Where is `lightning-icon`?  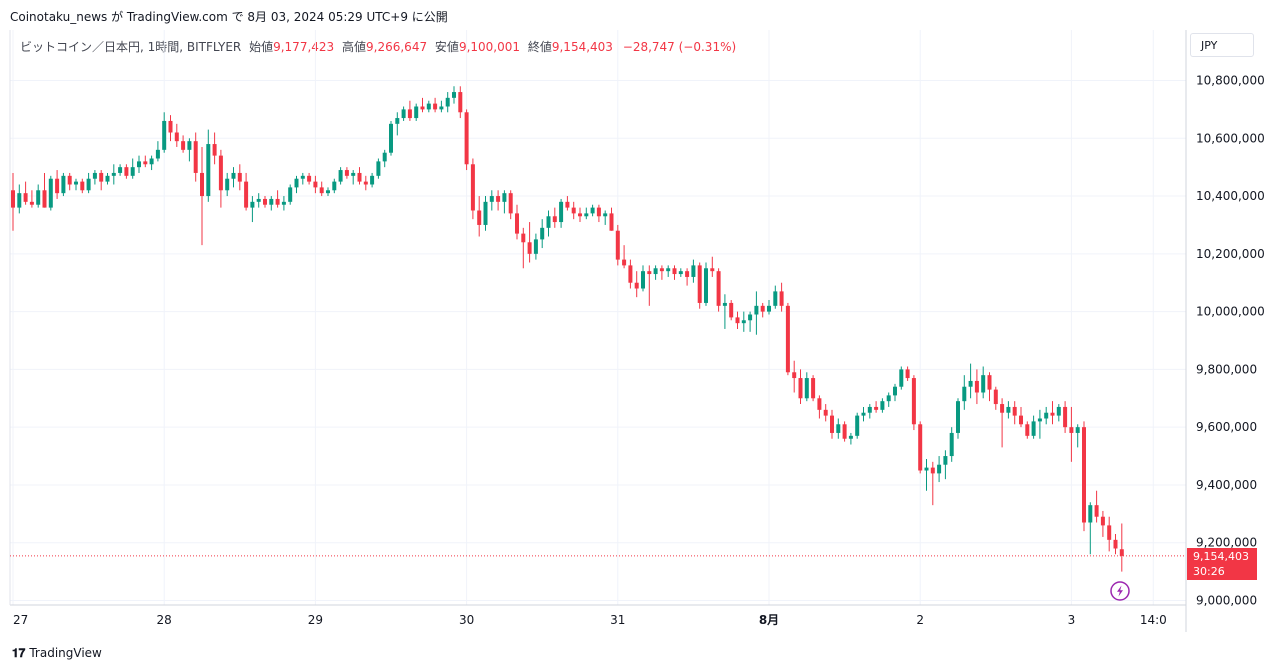 lightning-icon is located at coordinates (1120, 591).